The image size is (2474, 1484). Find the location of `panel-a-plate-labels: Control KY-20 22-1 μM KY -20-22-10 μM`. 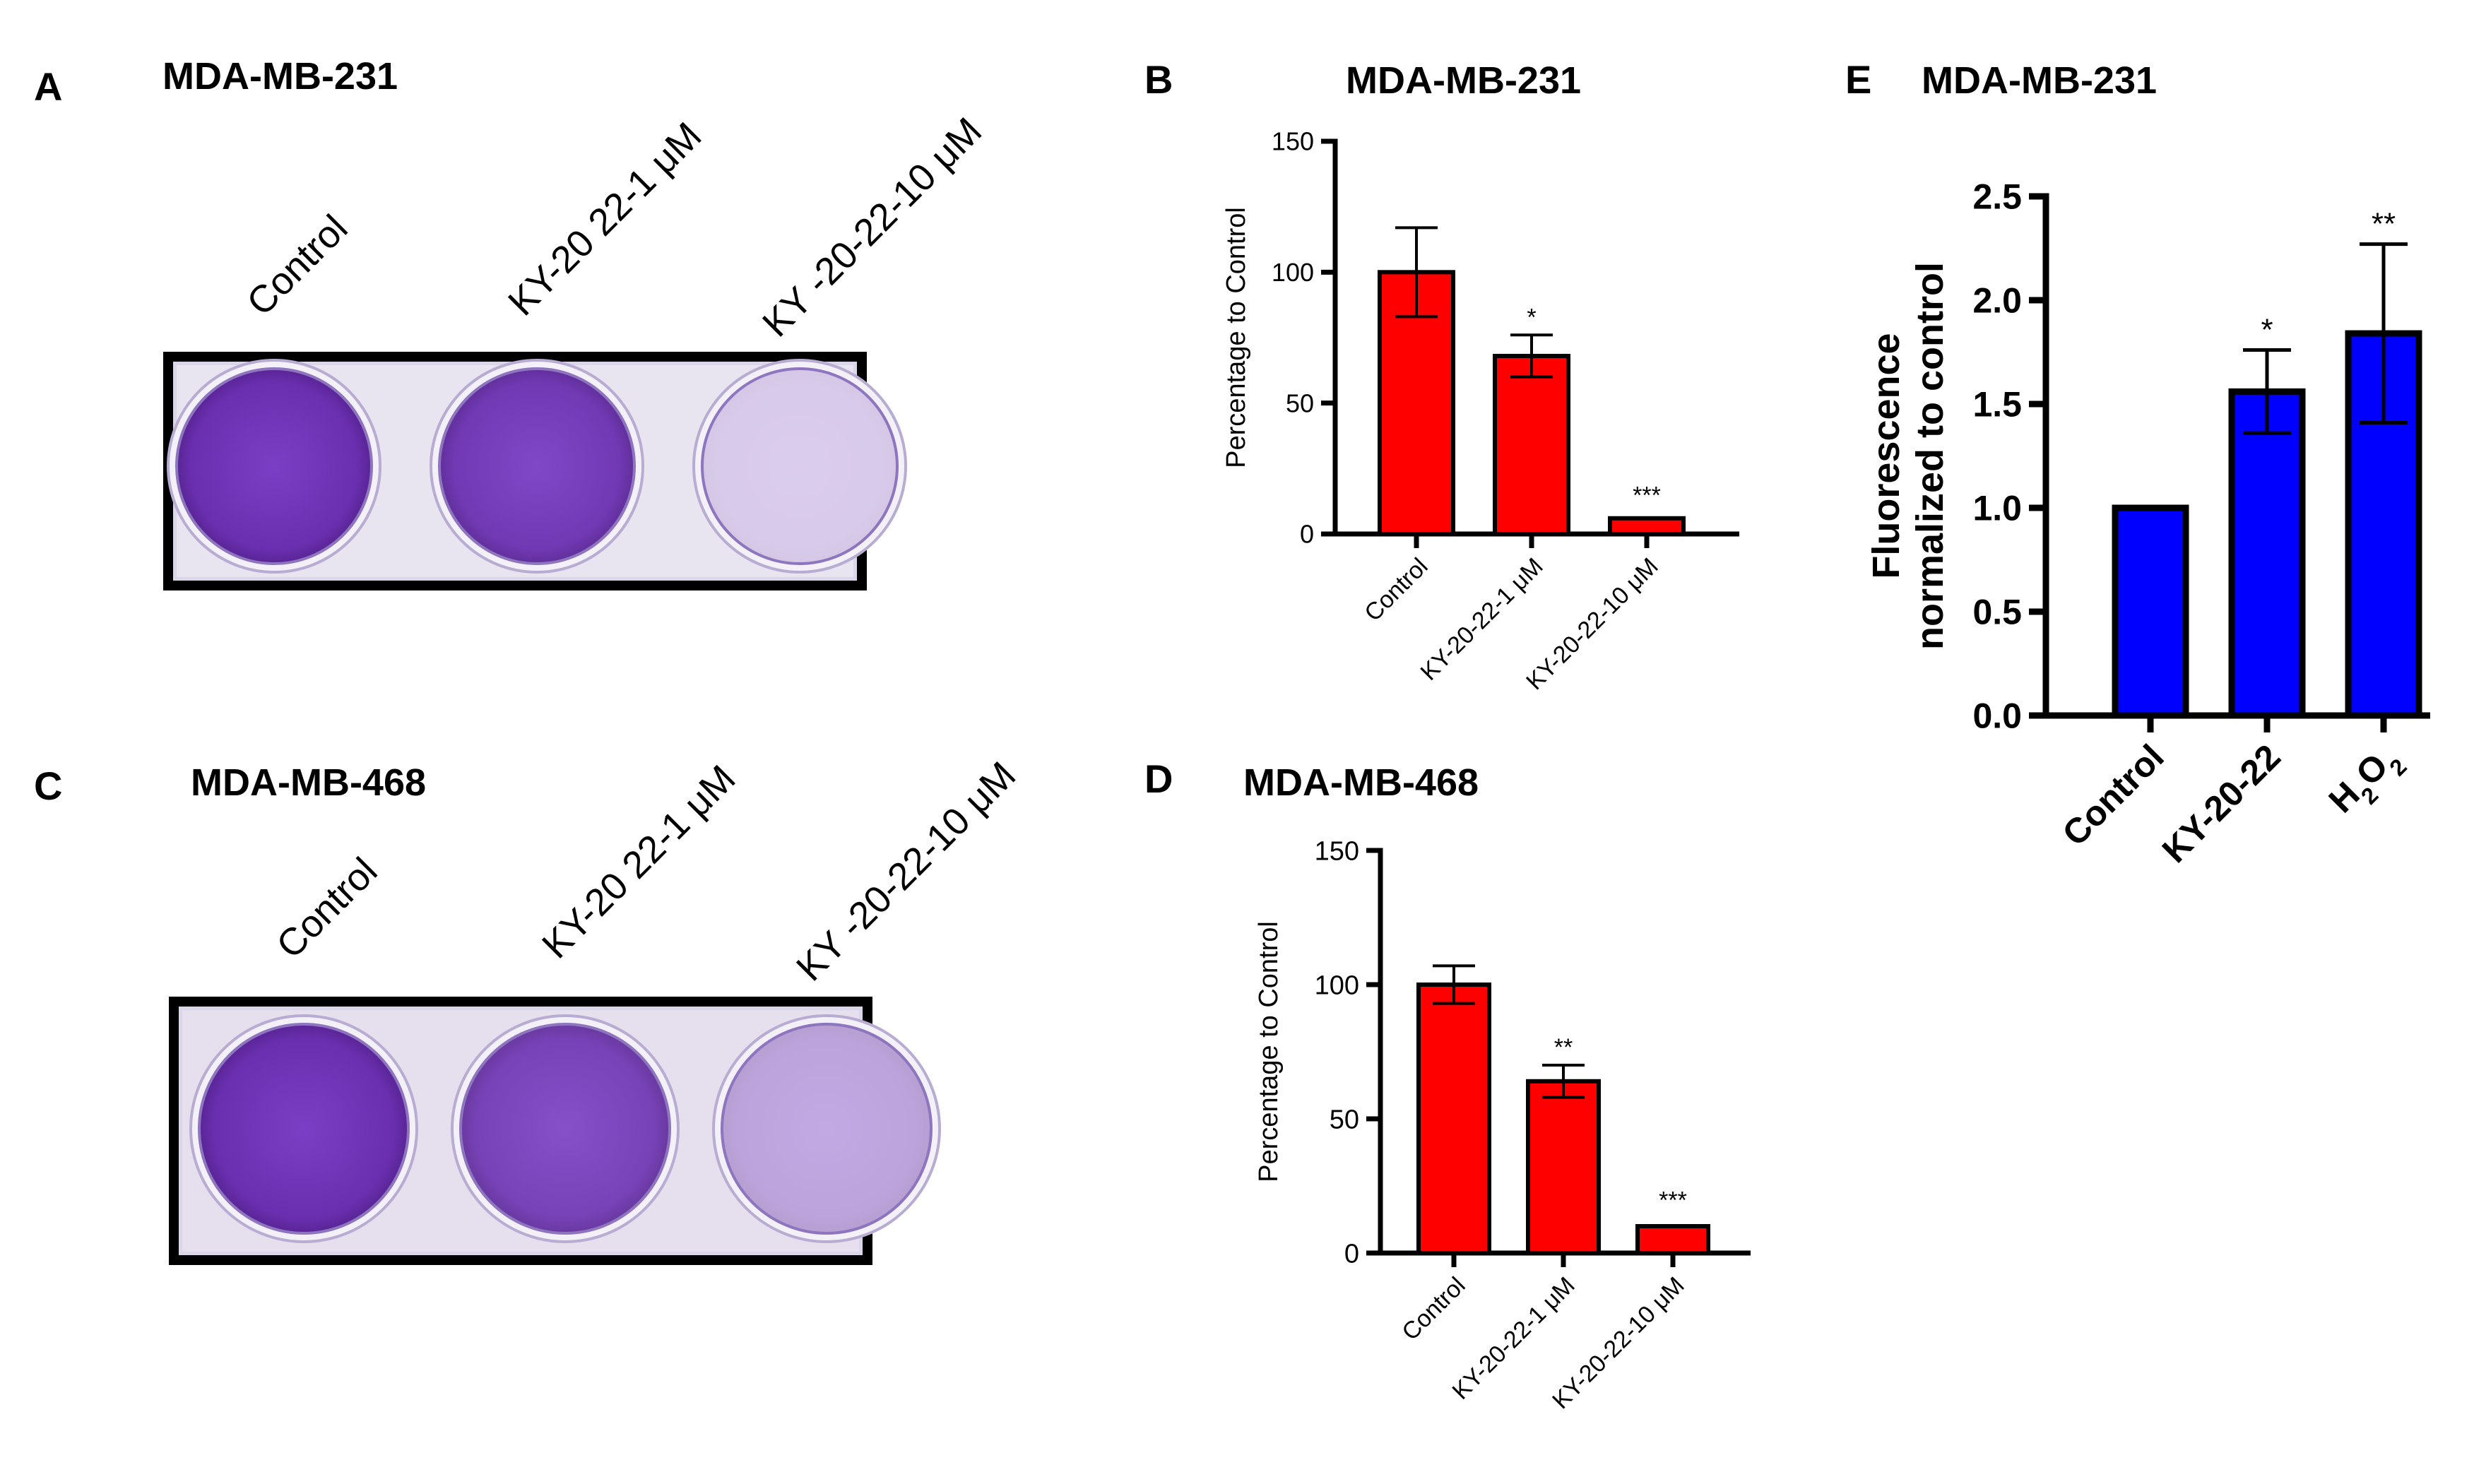

panel-a-plate-labels: Control KY-20 22-1 μM KY -20-22-10 μM is located at coordinates (614, 227).